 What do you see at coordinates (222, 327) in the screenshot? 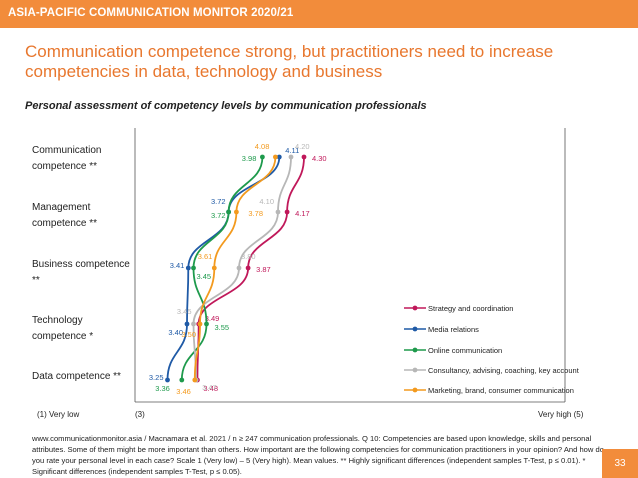
I see `data-label: 3.55` at bounding box center [222, 327].